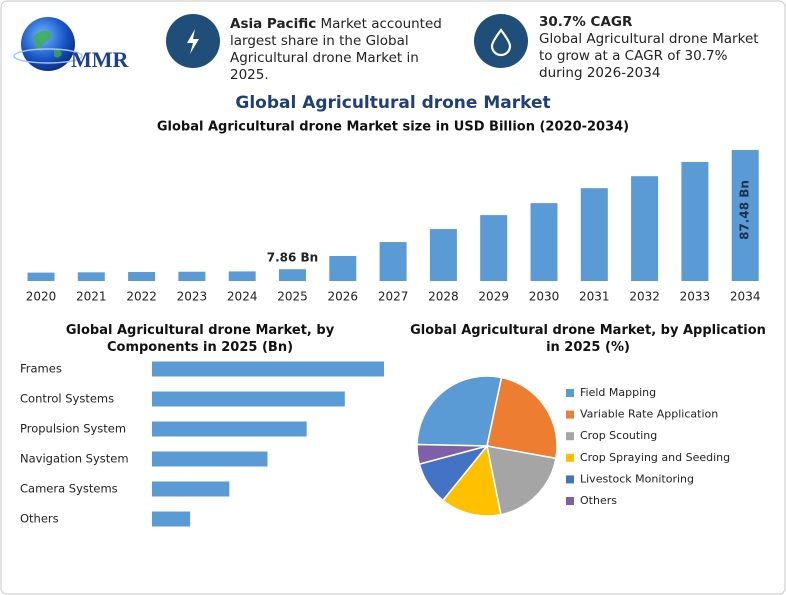 The width and height of the screenshot is (786, 595). What do you see at coordinates (141, 297) in the screenshot?
I see `x-tick-label: 2022` at bounding box center [141, 297].